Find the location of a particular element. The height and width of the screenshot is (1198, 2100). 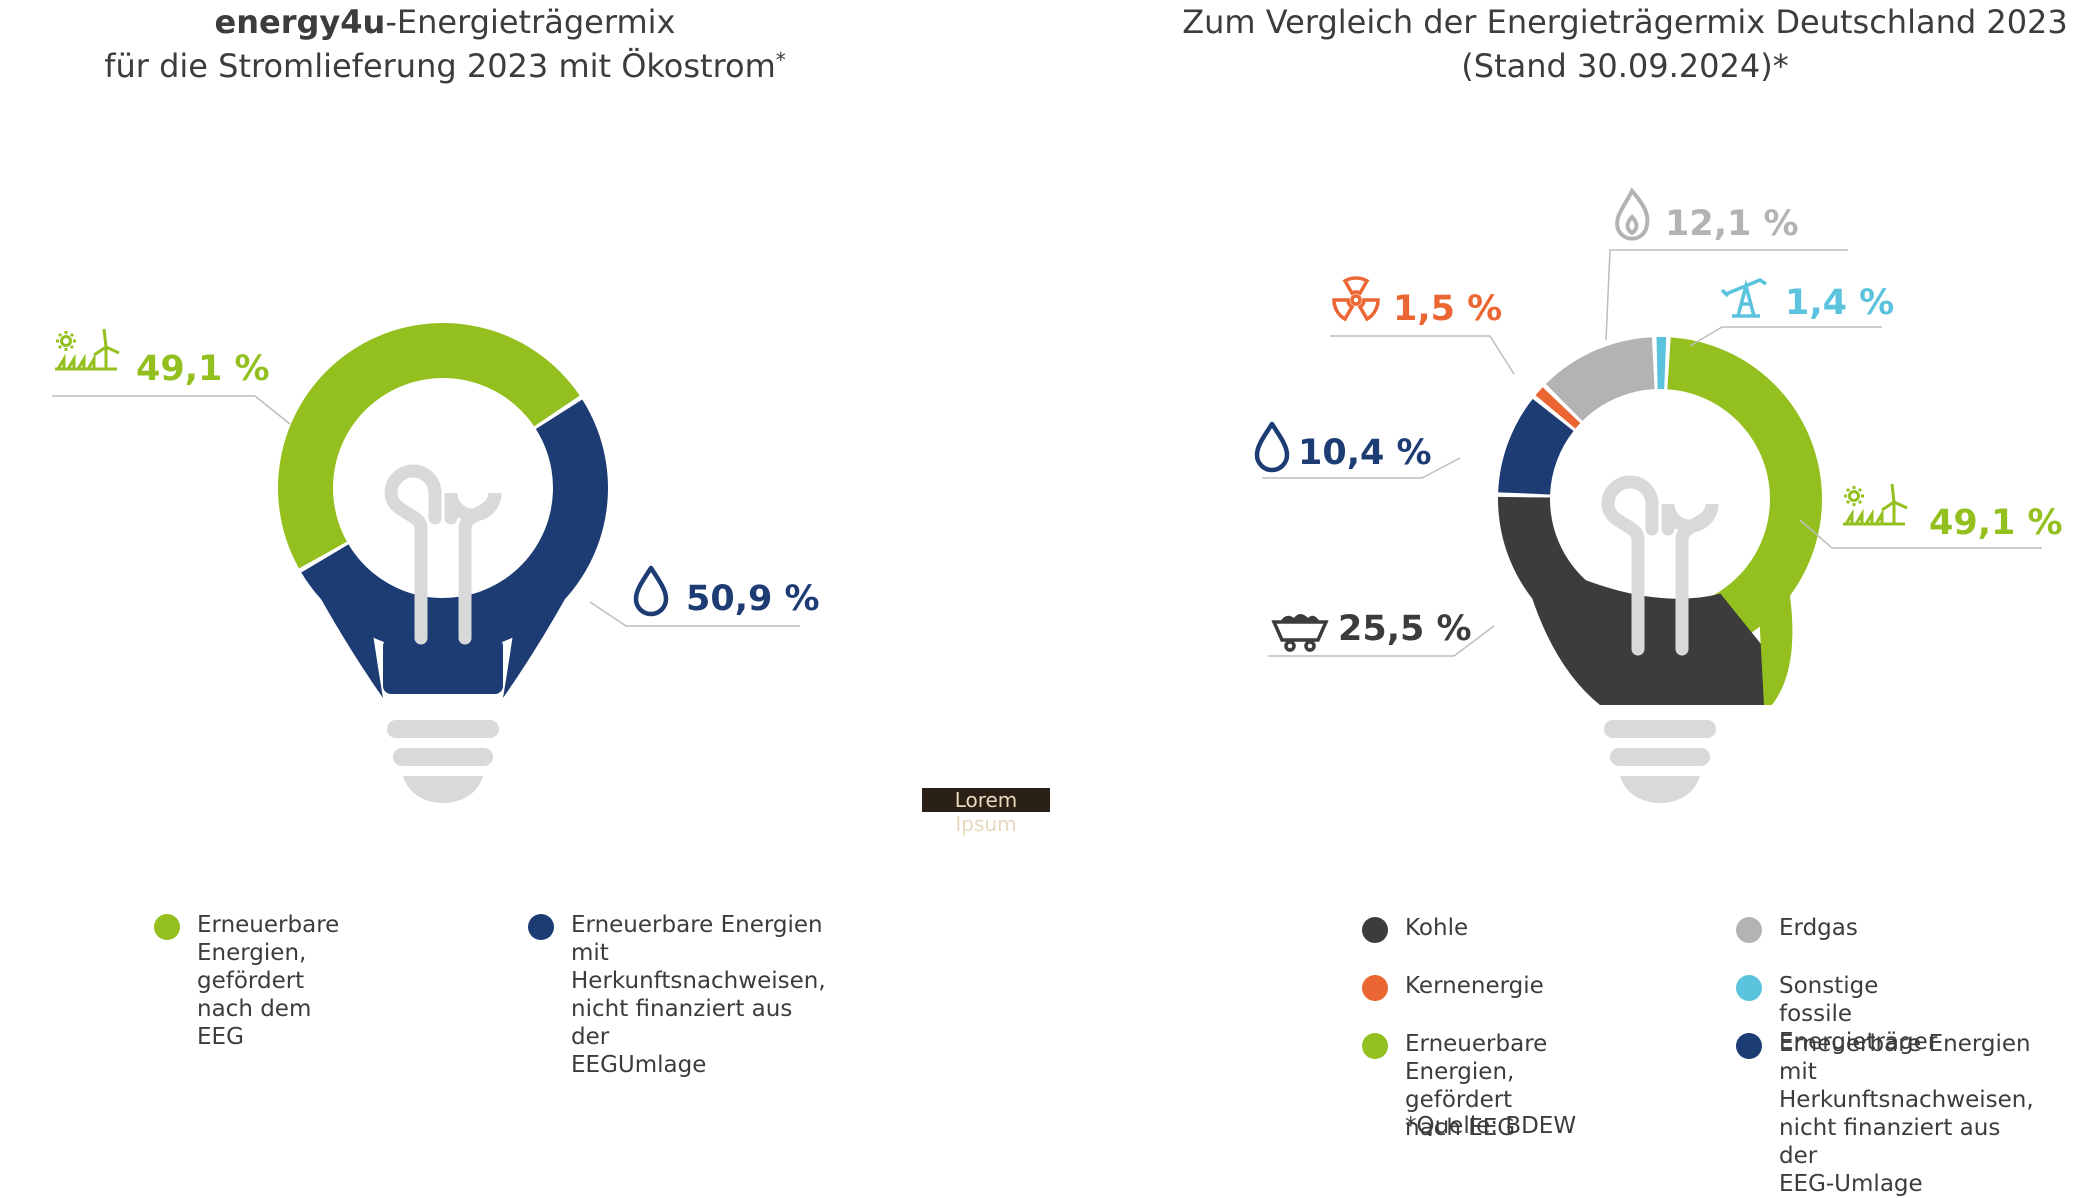

coal-cart-icon is located at coordinates (1300, 633).